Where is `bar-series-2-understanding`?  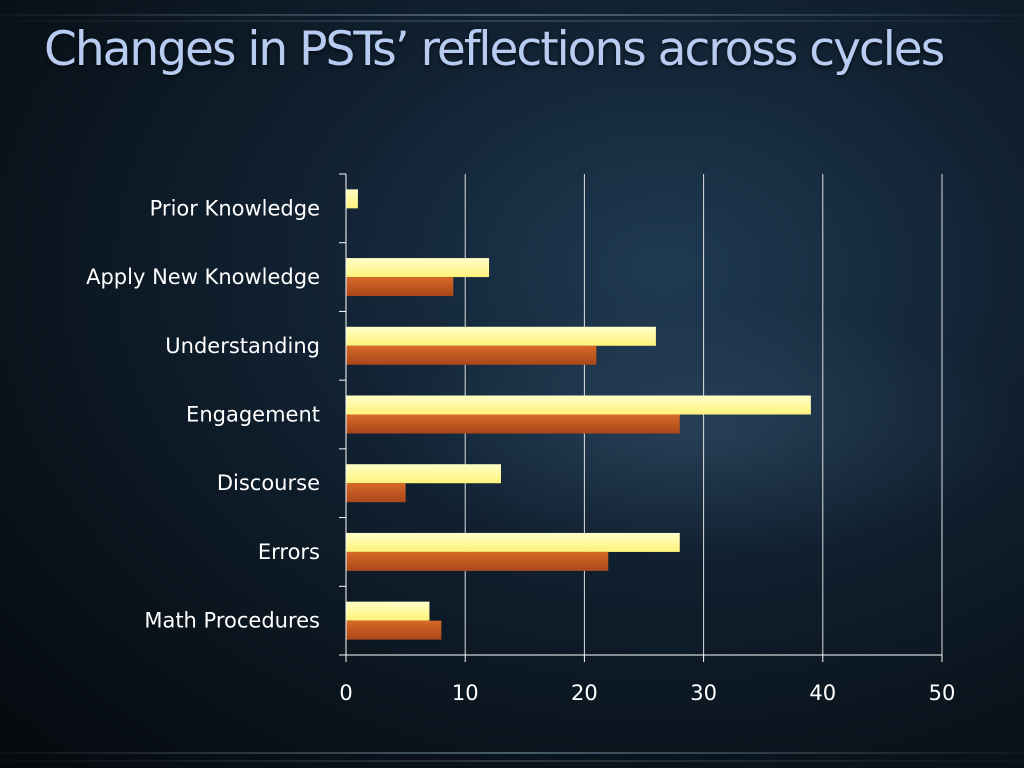 bar-series-2-understanding is located at coordinates (471, 355).